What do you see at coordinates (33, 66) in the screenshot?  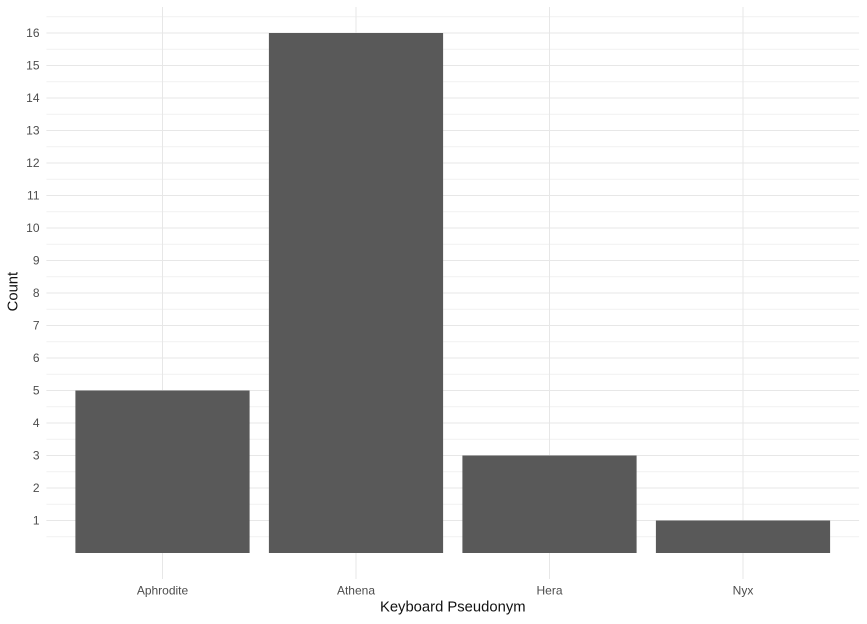 I see `svg-text: 15` at bounding box center [33, 66].